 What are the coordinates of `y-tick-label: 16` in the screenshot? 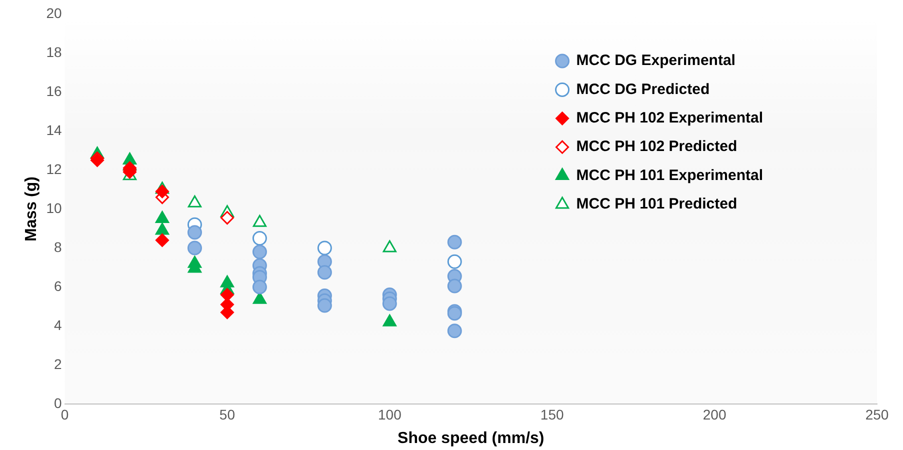 It's located at (54, 90).